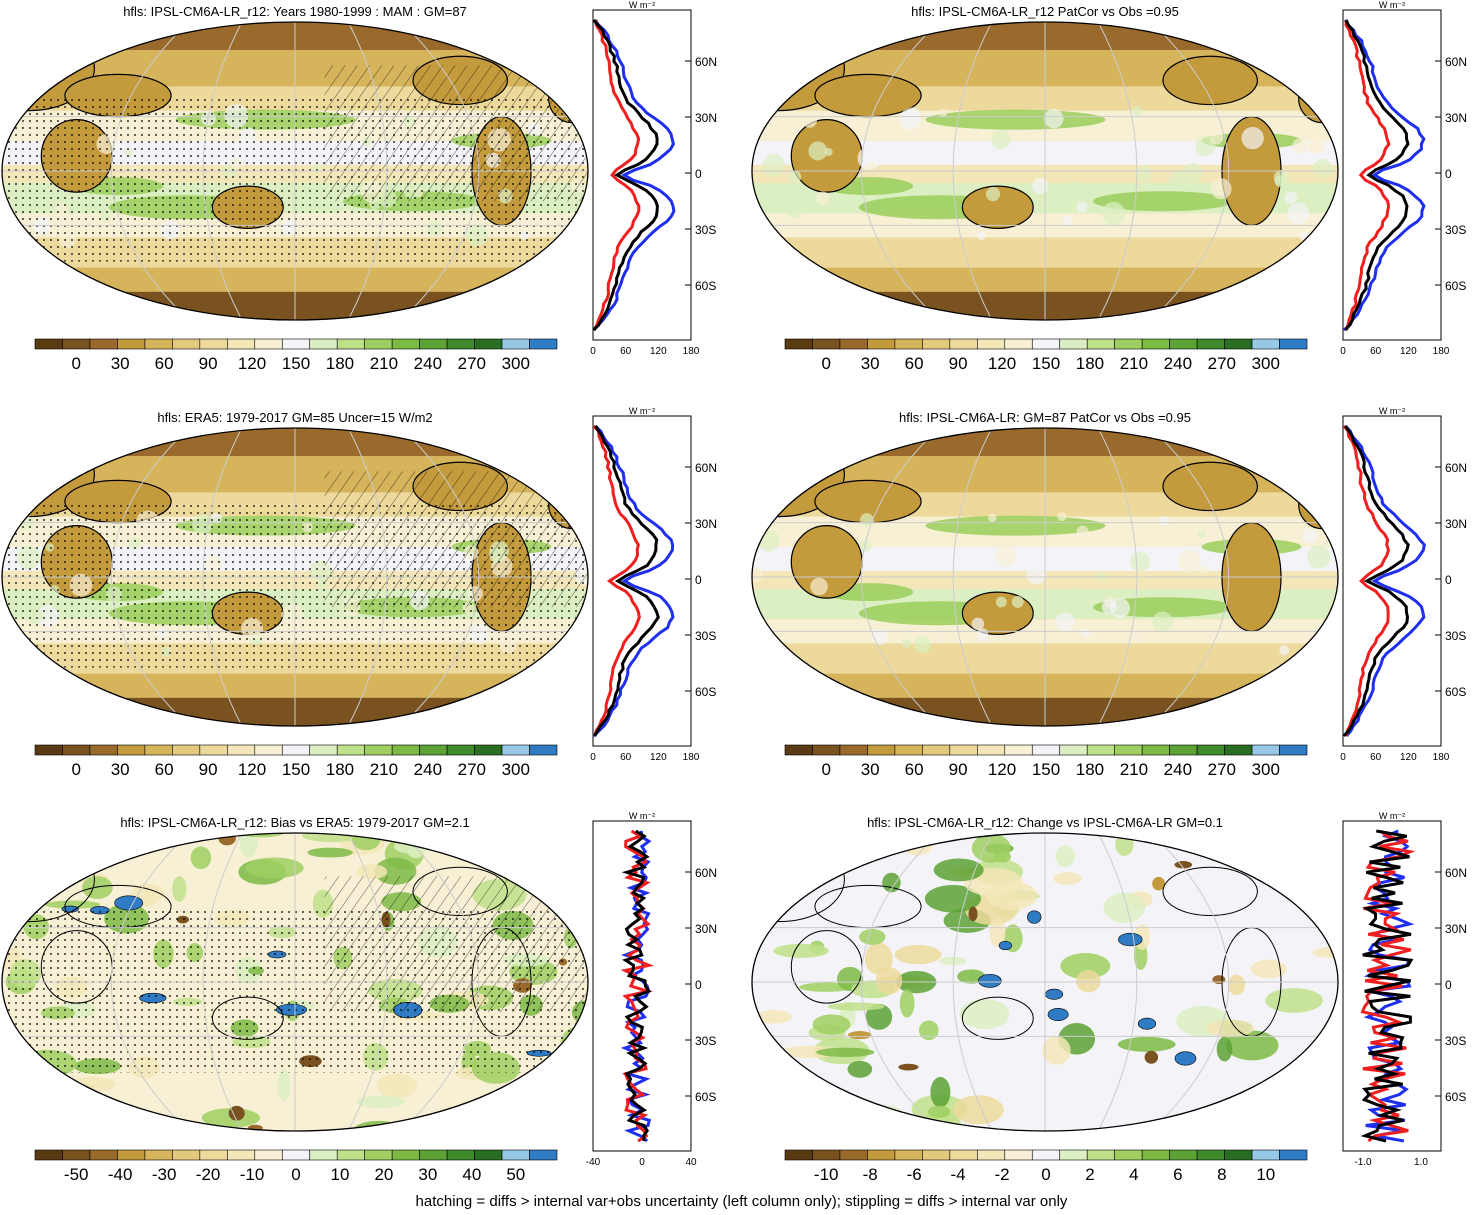 This screenshot has height=1215, width=1483. Describe the element at coordinates (1177, 1174) in the screenshot. I see `colorbar-tick-label: 6` at that location.